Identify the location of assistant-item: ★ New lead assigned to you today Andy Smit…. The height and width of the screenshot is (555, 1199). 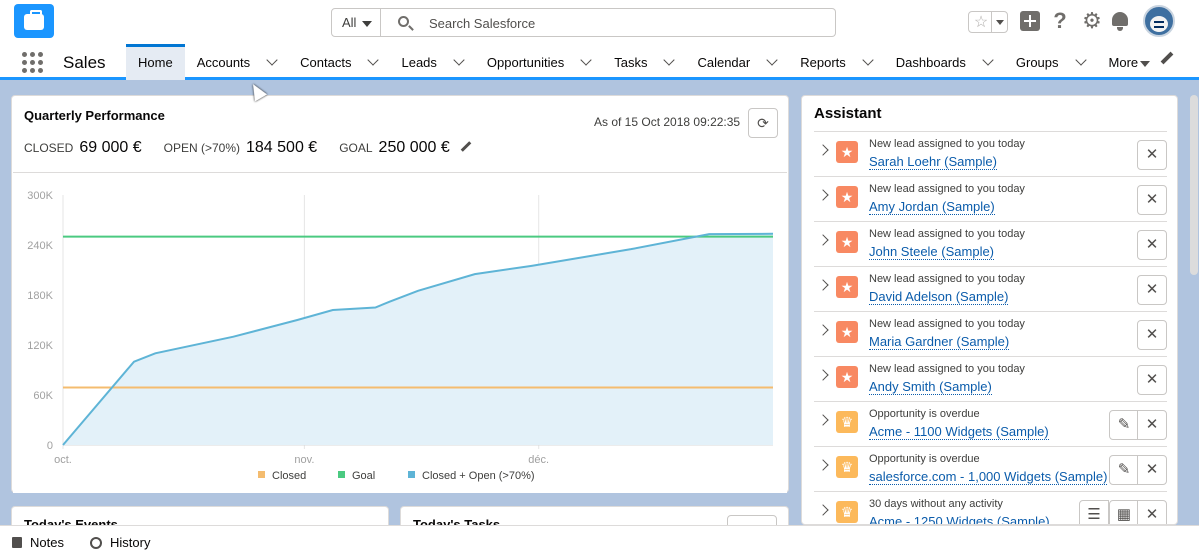
(990, 378).